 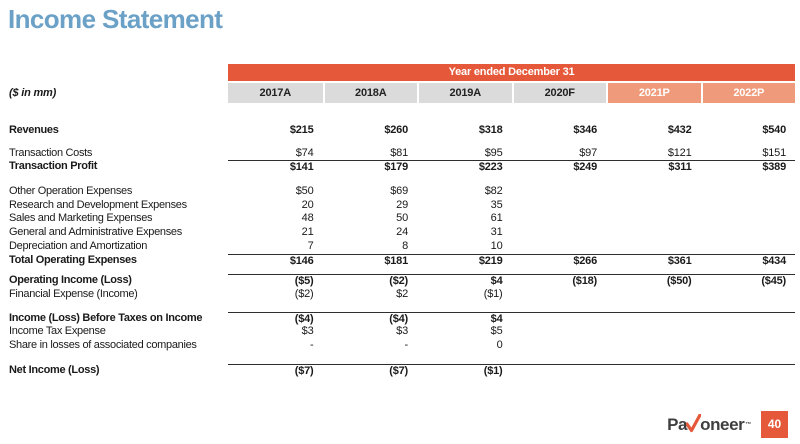 I want to click on logo-text-pre: Pa, so click(x=677, y=424).